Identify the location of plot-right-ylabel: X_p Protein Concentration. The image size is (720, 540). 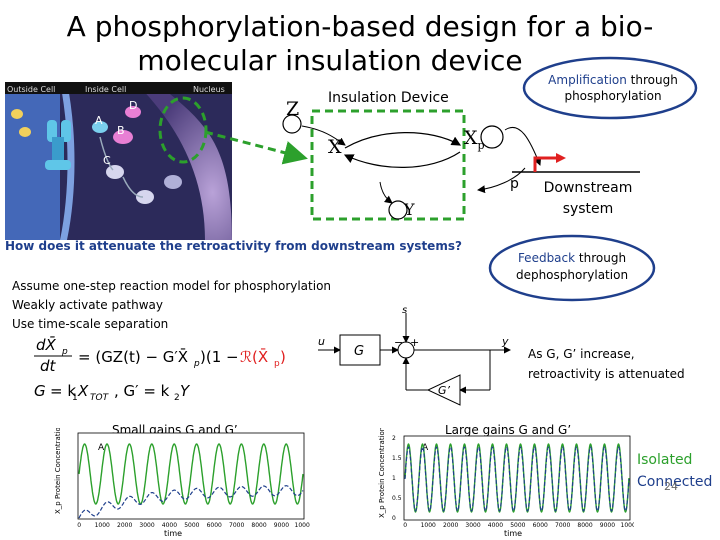
(382, 473).